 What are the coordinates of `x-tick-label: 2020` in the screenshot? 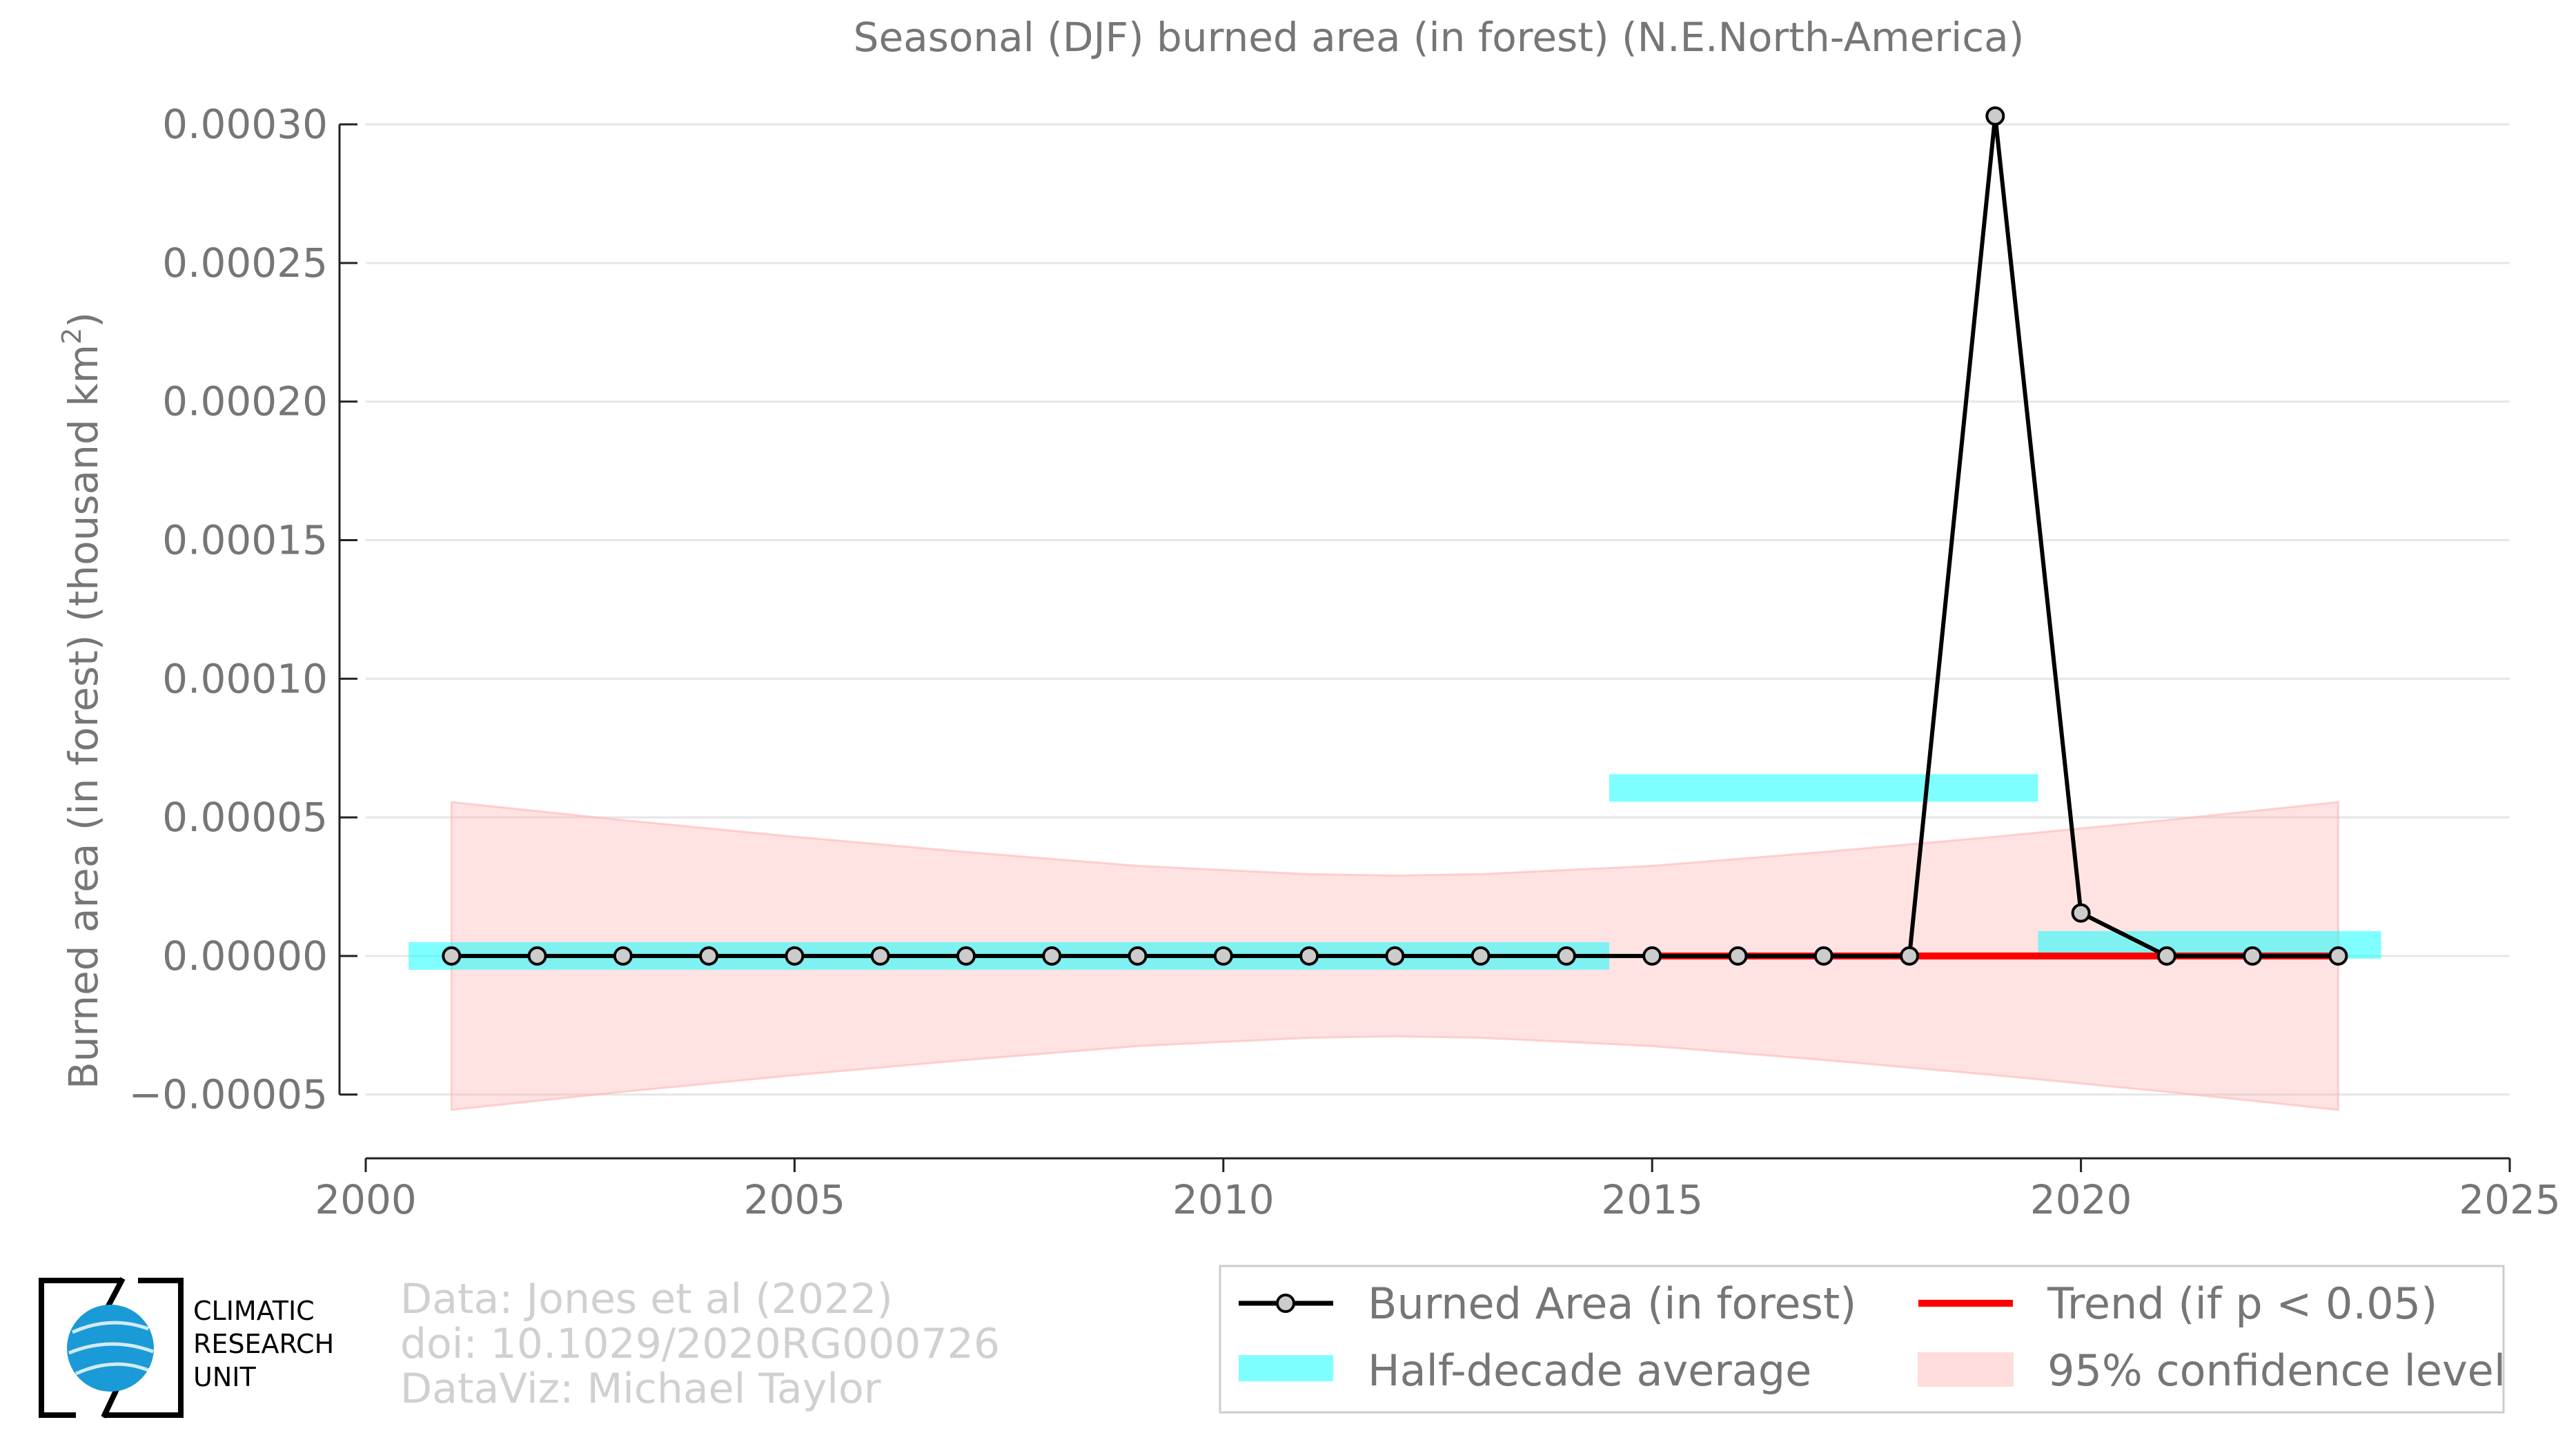 It's located at (2081, 1199).